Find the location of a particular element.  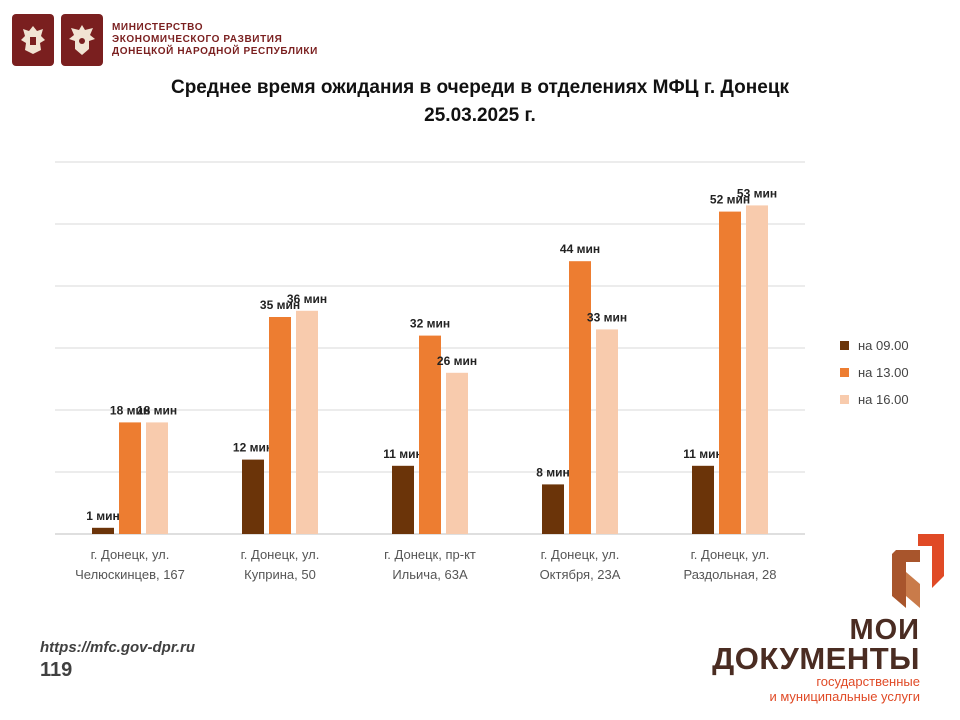

category-label: Куприна, 50 is located at coordinates (280, 574).